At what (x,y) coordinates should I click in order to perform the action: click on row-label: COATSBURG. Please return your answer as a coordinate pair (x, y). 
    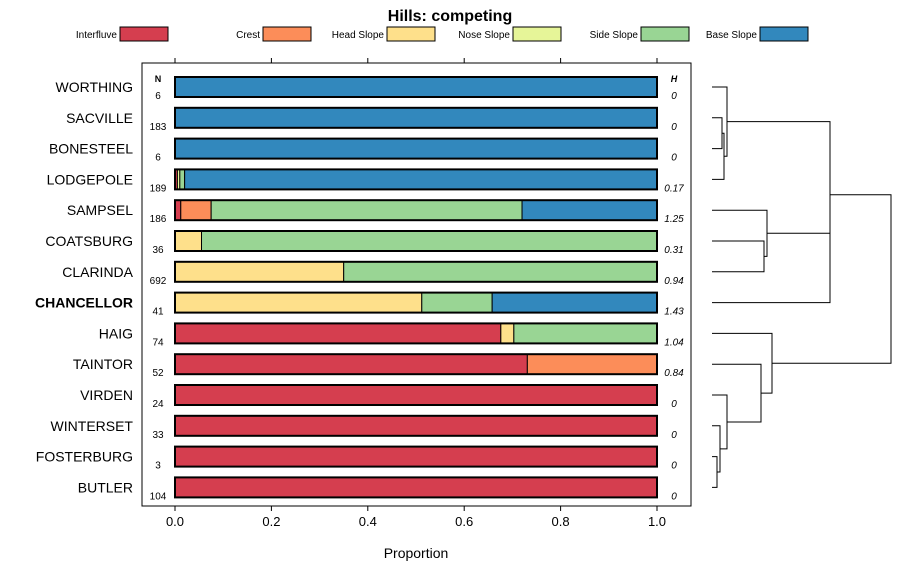
    Looking at the image, I should click on (89, 241).